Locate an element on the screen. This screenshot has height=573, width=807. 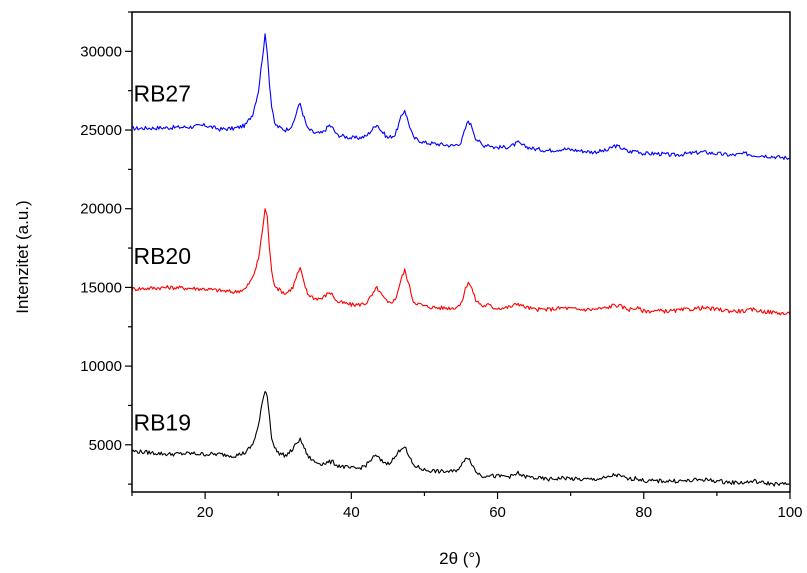
series-label-rb19: RB19 is located at coordinates (162, 423).